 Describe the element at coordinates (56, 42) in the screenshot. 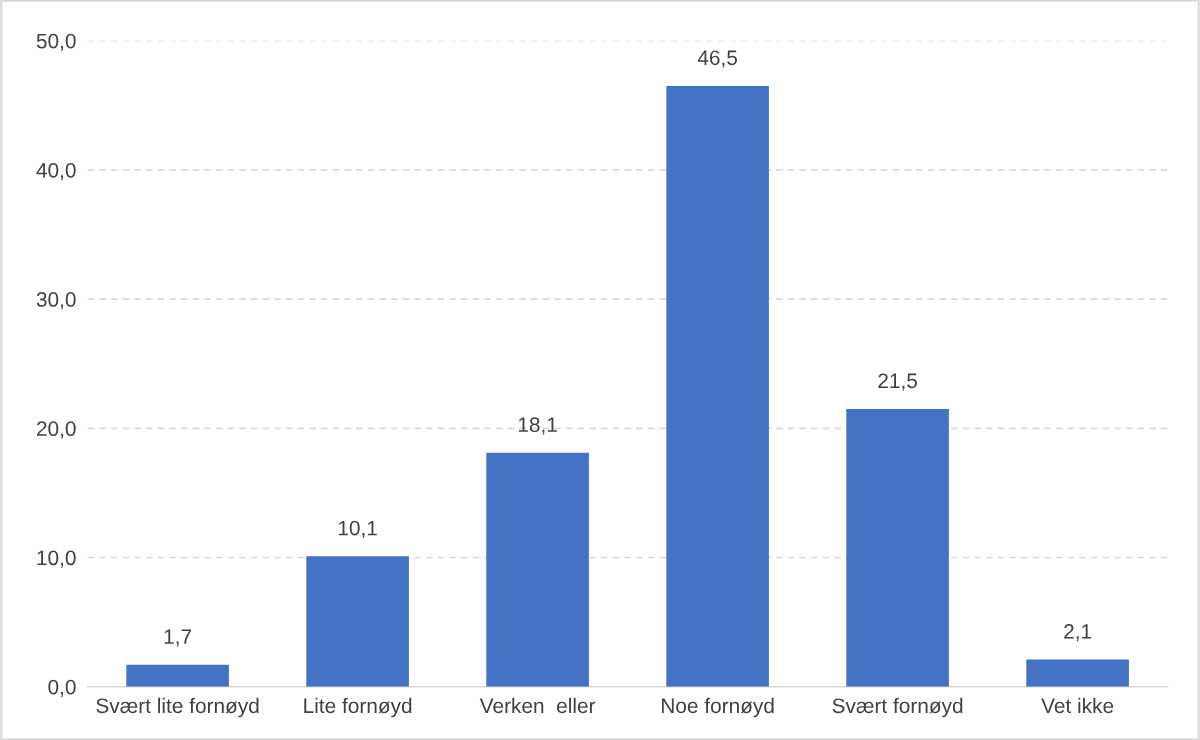

I see `y-tick-label: 50,0` at that location.